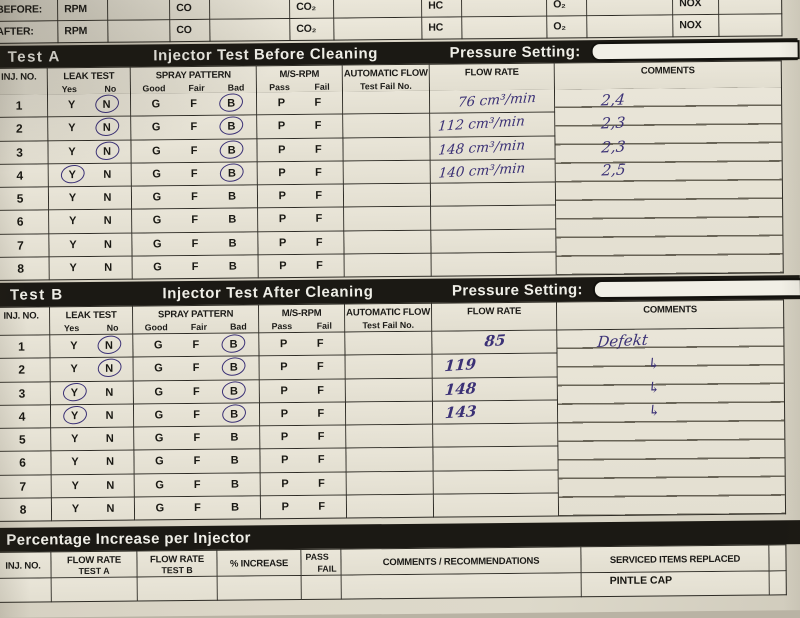 This screenshot has width=800, height=618. Describe the element at coordinates (442, 28) in the screenshot. I see `gas-field-label: HC` at that location.